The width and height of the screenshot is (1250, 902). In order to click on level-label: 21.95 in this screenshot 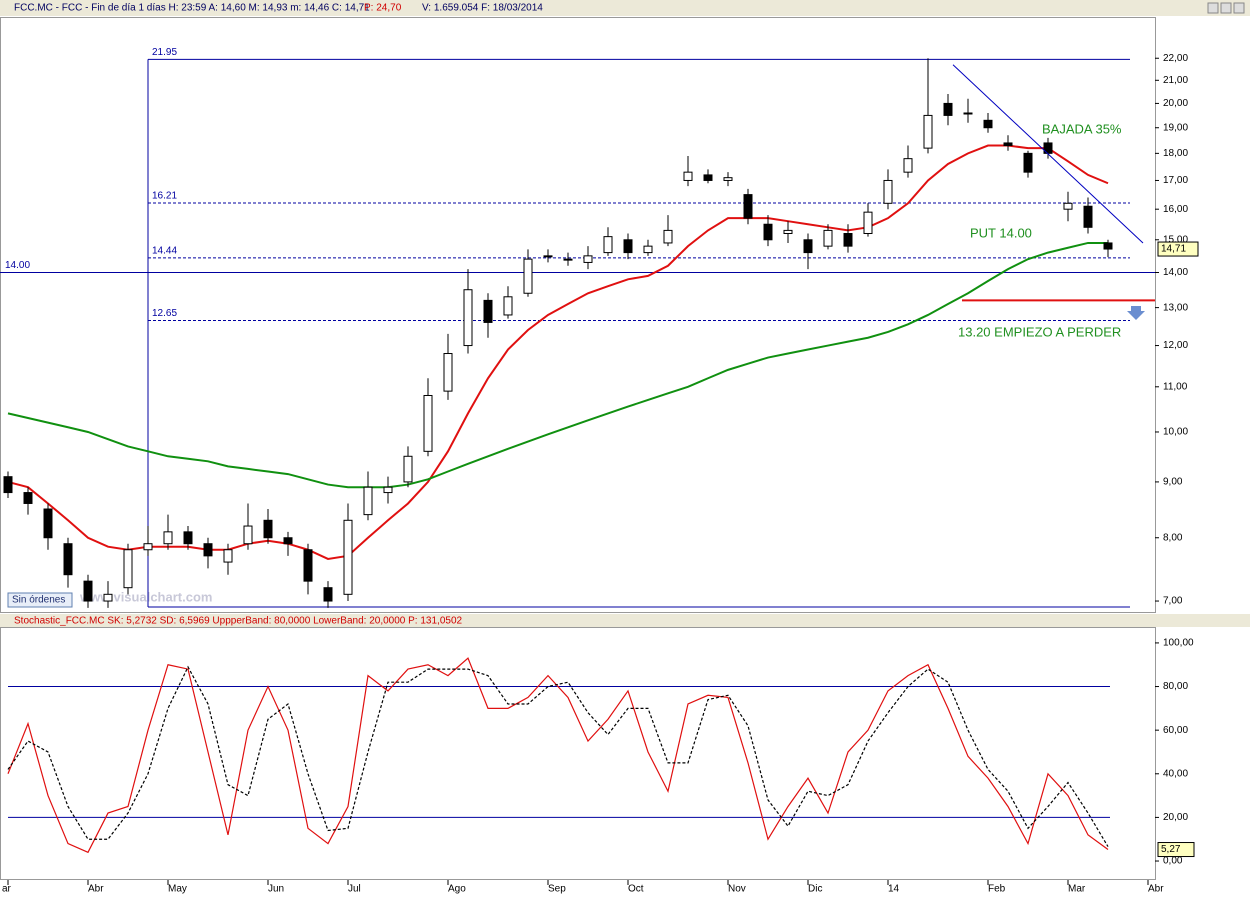, I will do `click(164, 52)`.